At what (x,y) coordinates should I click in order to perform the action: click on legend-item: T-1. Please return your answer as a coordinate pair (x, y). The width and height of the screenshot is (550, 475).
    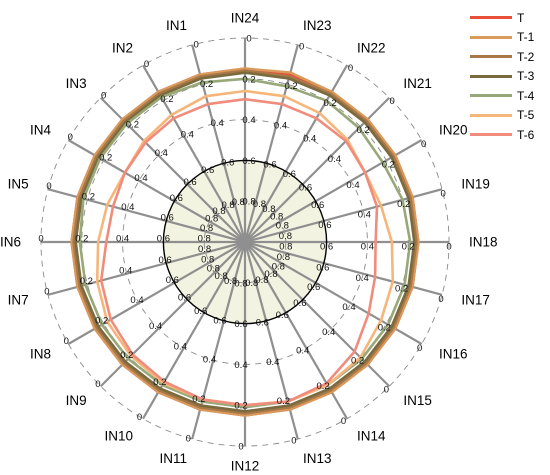
    Looking at the image, I should click on (509, 38).